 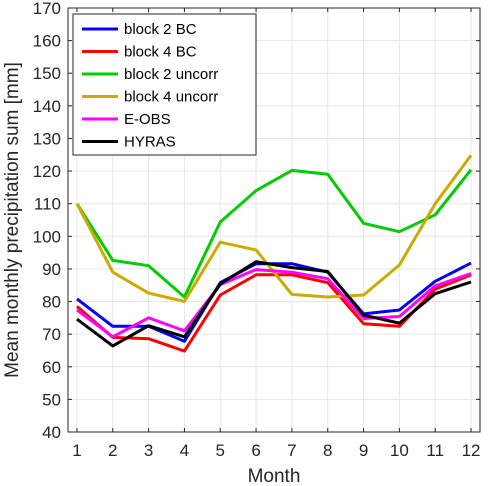 What do you see at coordinates (274, 476) in the screenshot?
I see `x-axis-title: Month` at bounding box center [274, 476].